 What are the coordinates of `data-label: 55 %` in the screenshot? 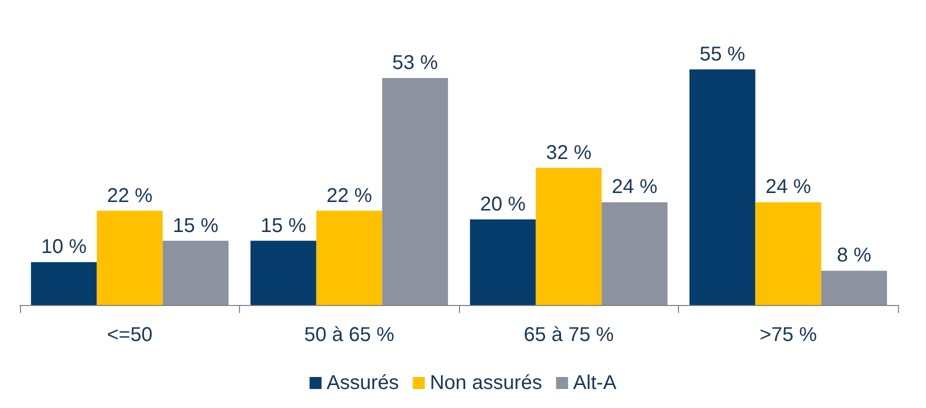 It's located at (723, 54).